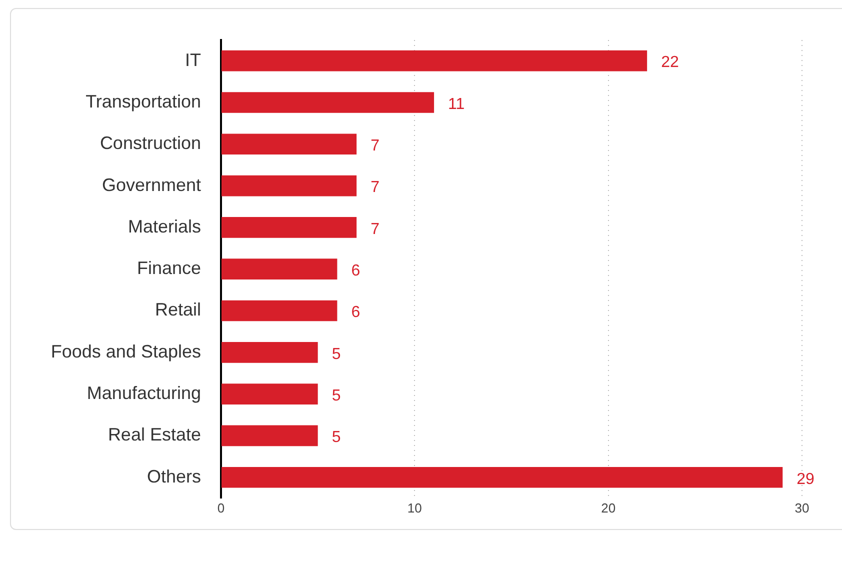 Image resolution: width=842 pixels, height=565 pixels. Describe the element at coordinates (805, 479) in the screenshot. I see `data-label: 29` at that location.